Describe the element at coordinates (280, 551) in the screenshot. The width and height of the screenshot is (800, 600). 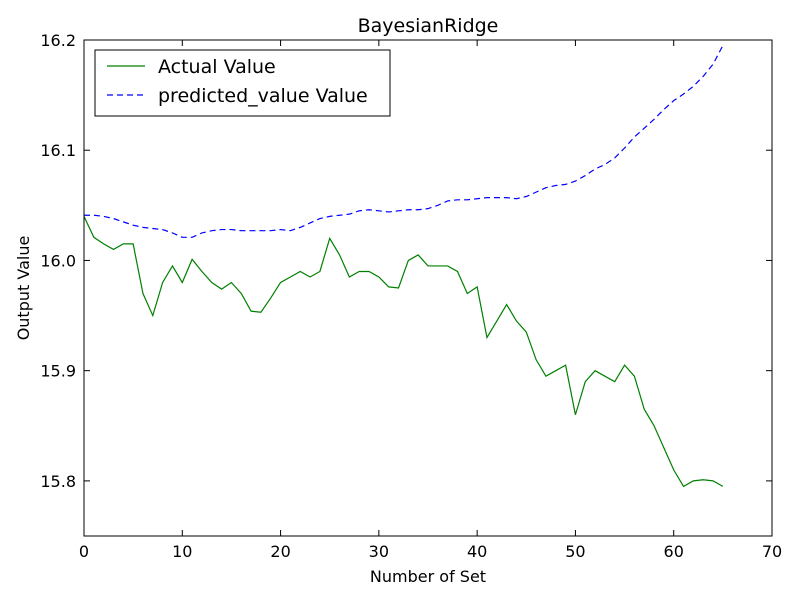
I see `x-tick-label: 20` at that location.